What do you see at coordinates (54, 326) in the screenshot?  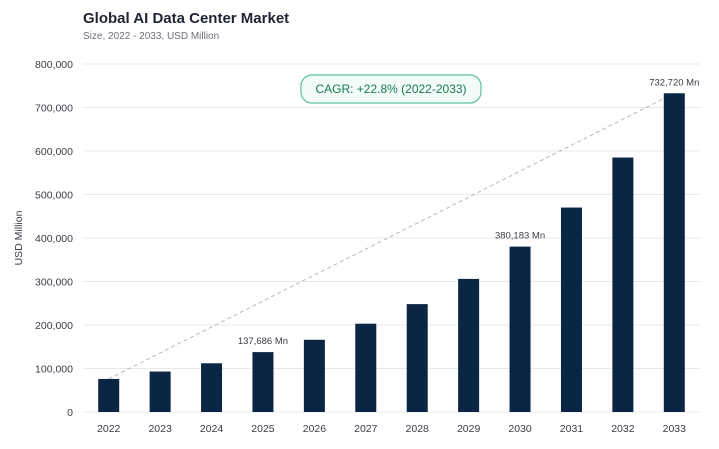 I see `y-tick-label: 200,000` at bounding box center [54, 326].